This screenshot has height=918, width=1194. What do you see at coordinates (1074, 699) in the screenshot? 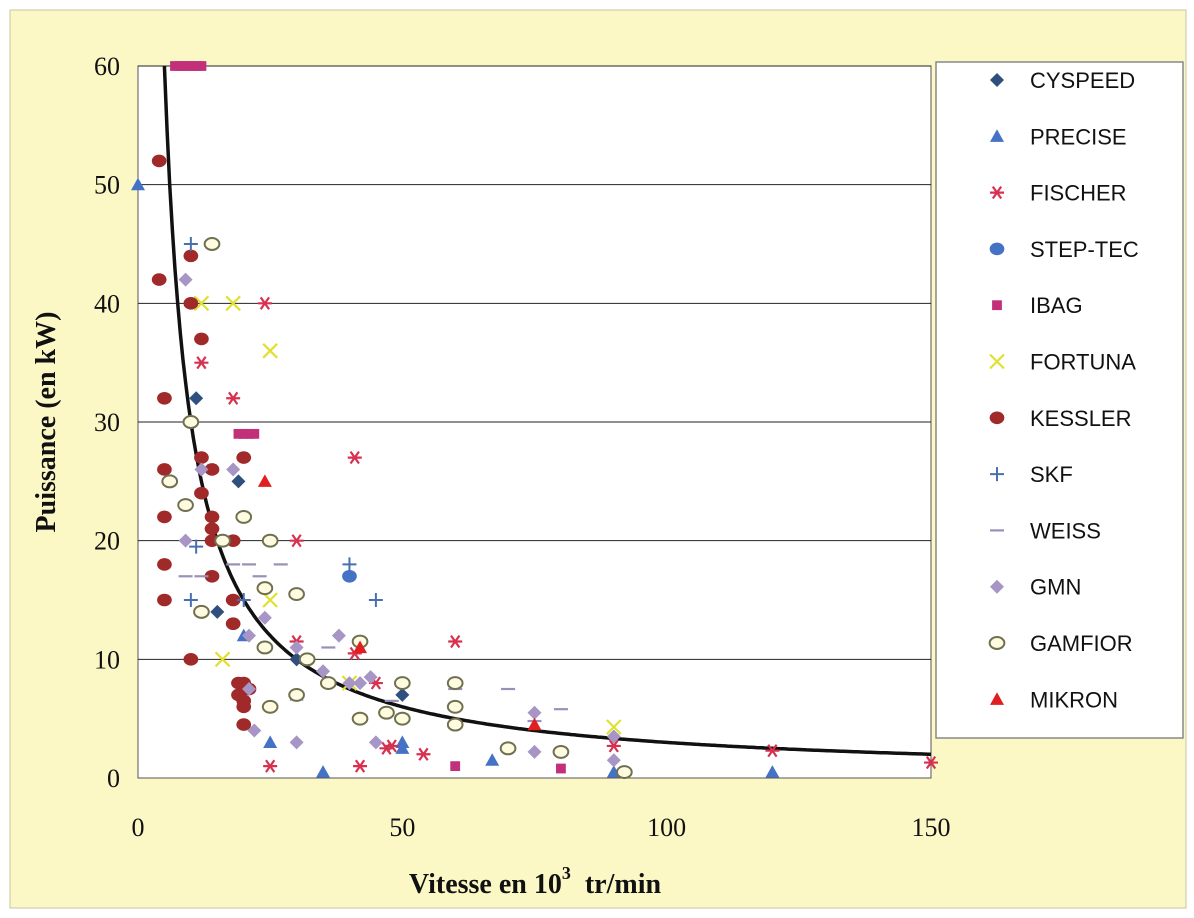
I see `legend-label: MIKRON` at bounding box center [1074, 699].